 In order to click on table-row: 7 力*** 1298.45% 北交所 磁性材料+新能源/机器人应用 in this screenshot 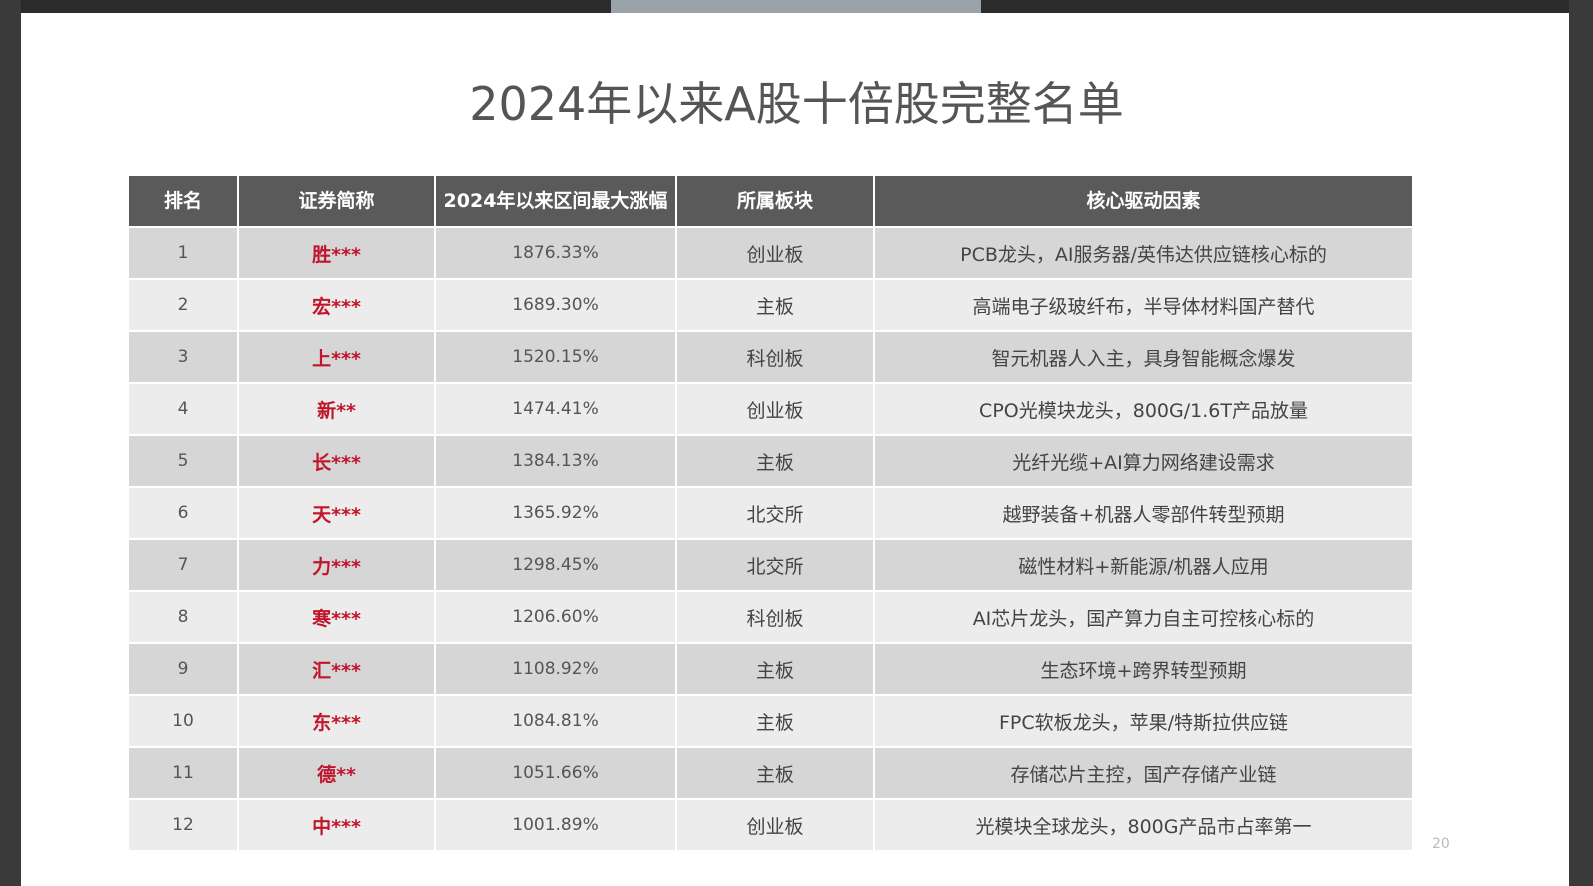, I will do `click(771, 564)`.